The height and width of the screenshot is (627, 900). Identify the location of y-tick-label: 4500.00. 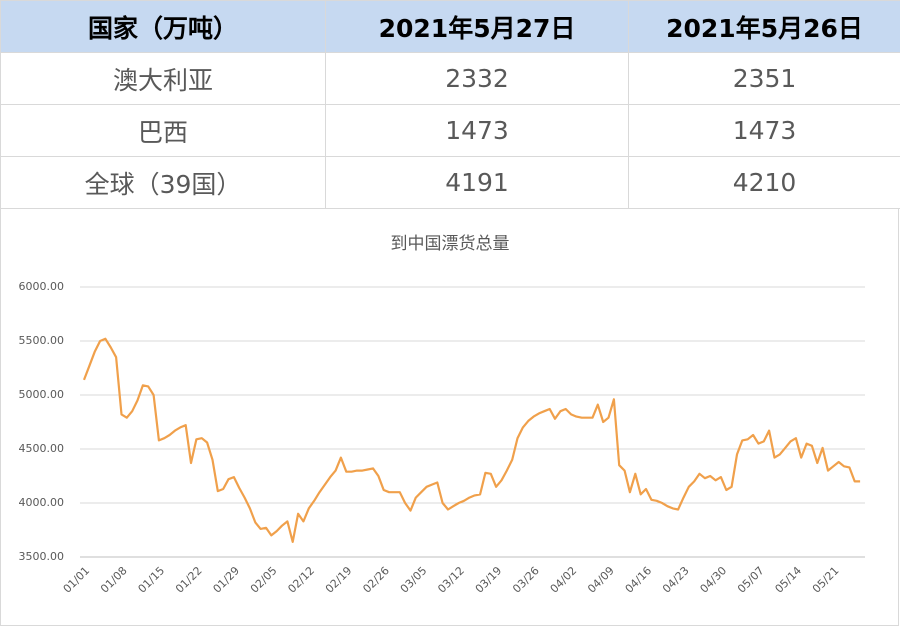
(42, 448).